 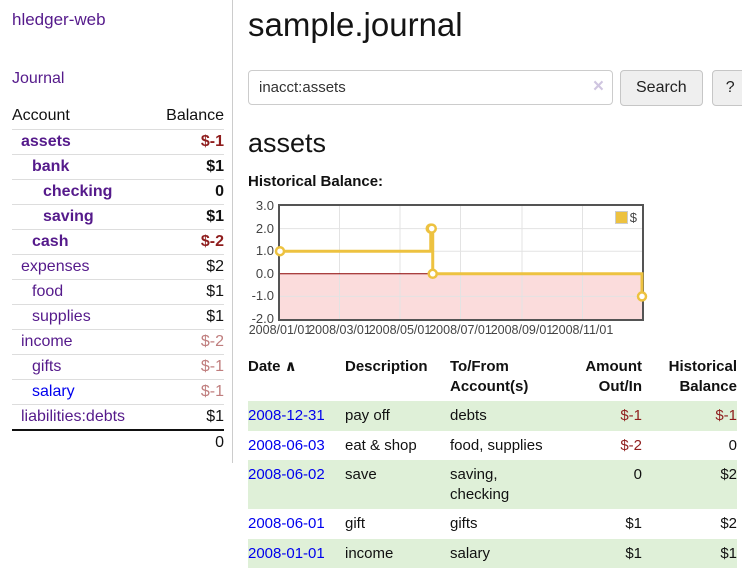 I want to click on transaction-date-link: 2008-12-31, so click(x=286, y=416).